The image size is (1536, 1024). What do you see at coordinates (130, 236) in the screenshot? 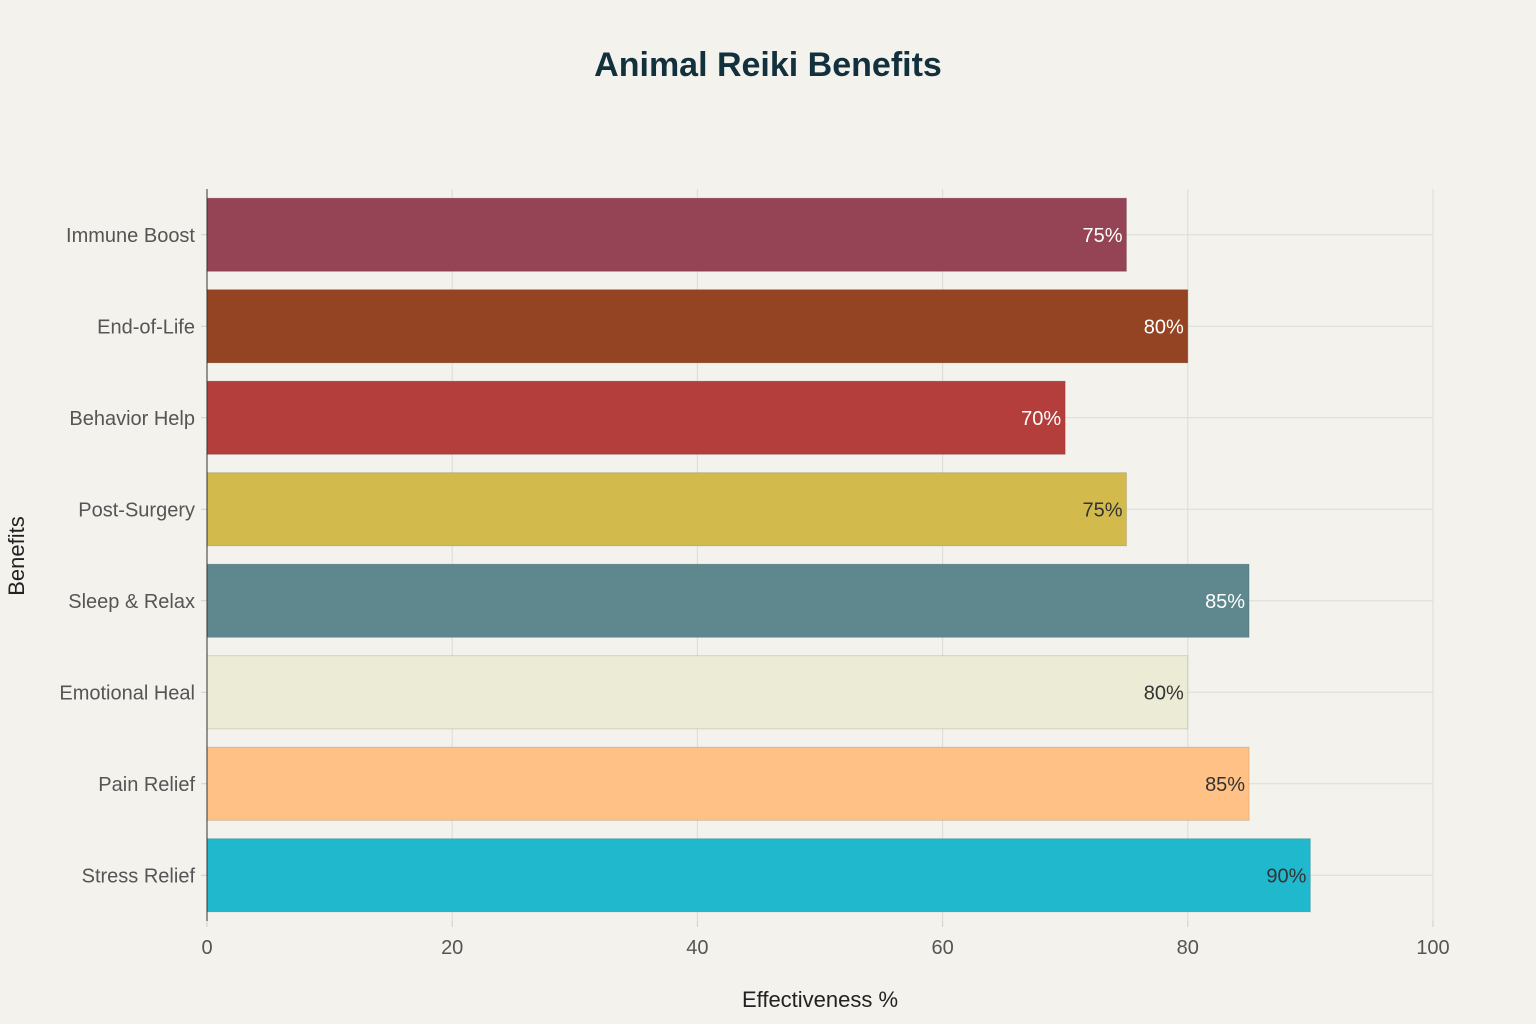
I see `y-tick-label: Immune Boost` at bounding box center [130, 236].